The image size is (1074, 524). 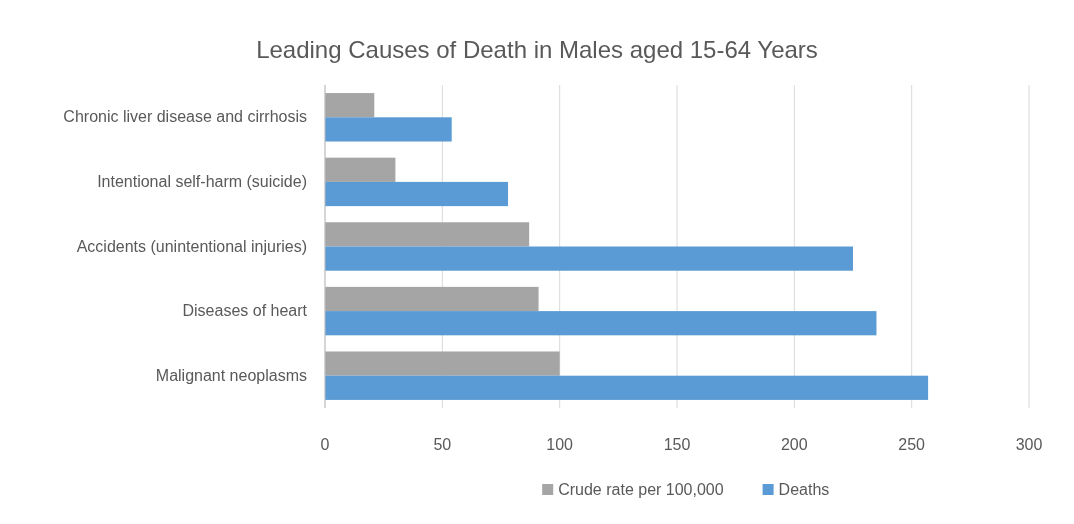 I want to click on x-tick-label: 0, so click(x=325, y=444).